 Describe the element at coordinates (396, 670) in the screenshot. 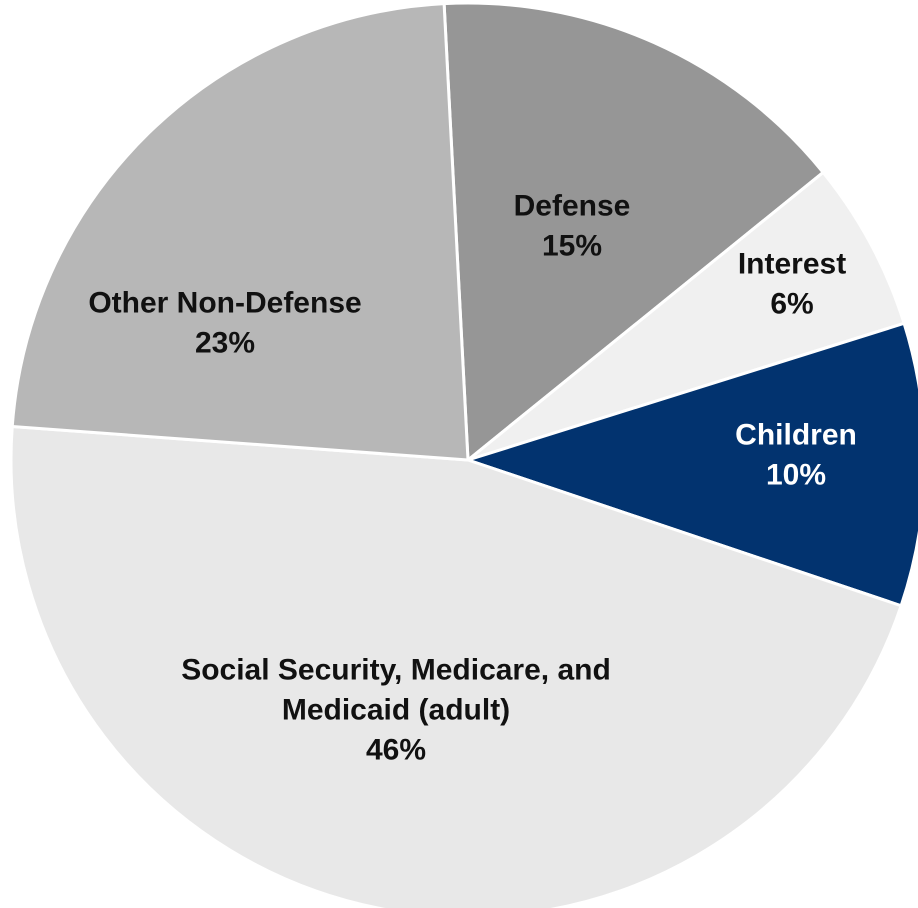

I see `pie-label-social-security-medicare-and-medicaid-adult-line-1: Social Security, Medicare, and` at that location.